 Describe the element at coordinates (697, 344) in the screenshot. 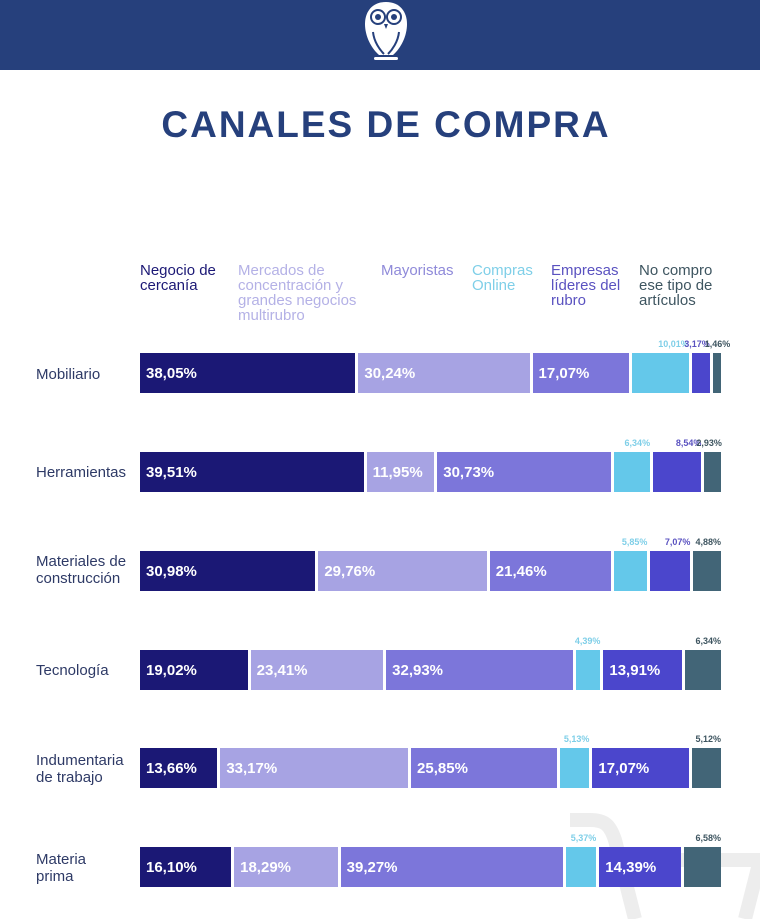

I see `data-label: 3,17%` at that location.